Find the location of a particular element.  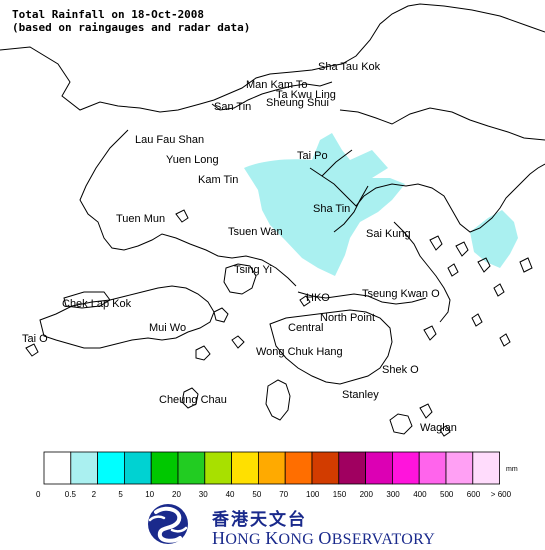

place-label-mui-wo: Mui Wo is located at coordinates (167, 328).